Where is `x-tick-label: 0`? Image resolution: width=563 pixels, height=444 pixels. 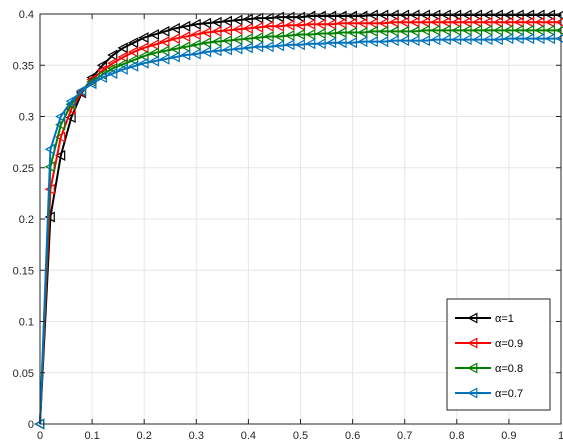 x-tick-label: 0 is located at coordinates (40, 436).